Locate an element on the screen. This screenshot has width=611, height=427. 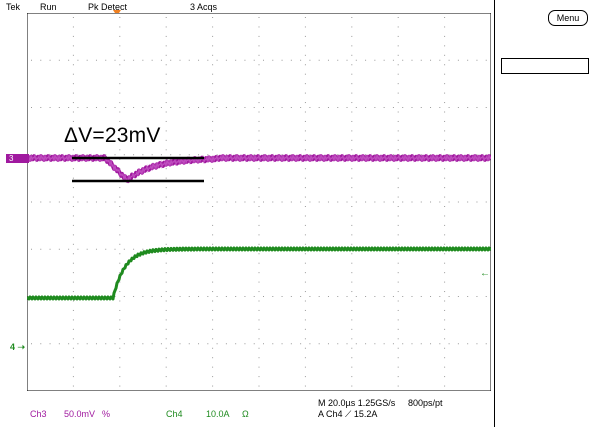
panel-divider is located at coordinates (494, 213).